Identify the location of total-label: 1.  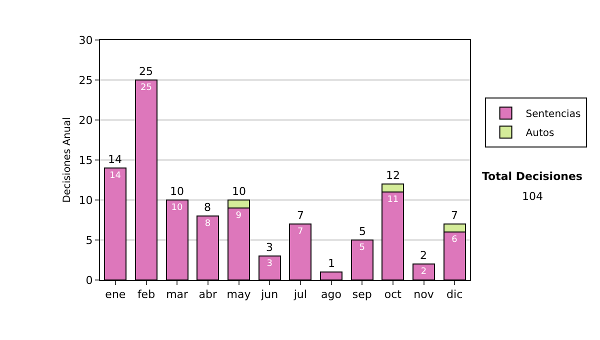
(331, 263).